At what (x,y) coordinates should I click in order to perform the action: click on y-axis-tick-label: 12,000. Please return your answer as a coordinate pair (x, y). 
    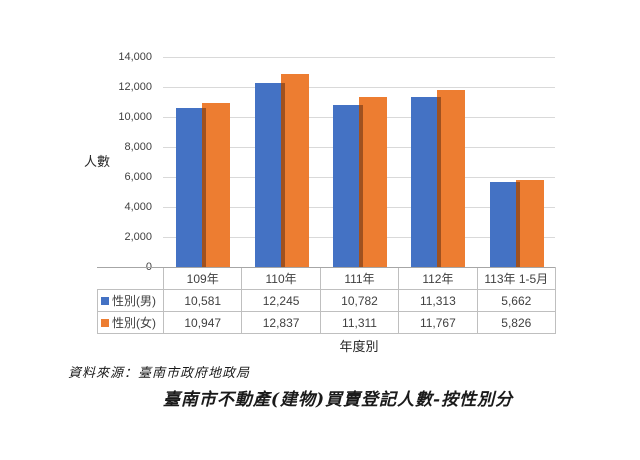
    Looking at the image, I should click on (135, 87).